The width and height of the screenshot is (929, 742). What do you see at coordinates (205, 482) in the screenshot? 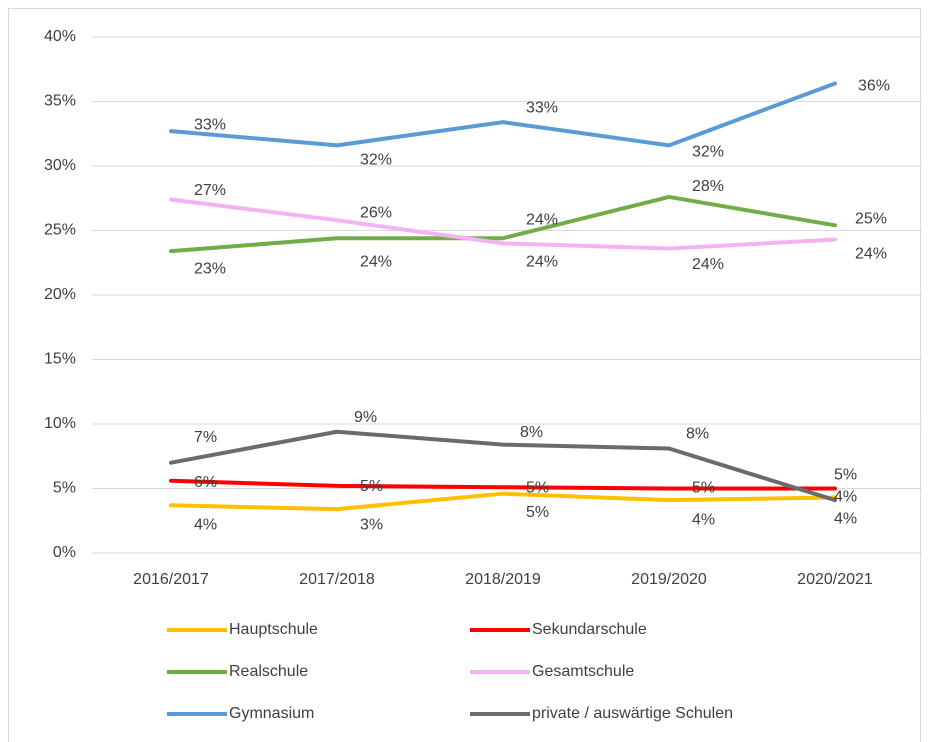
I see `data-label: 6%` at bounding box center [205, 482].